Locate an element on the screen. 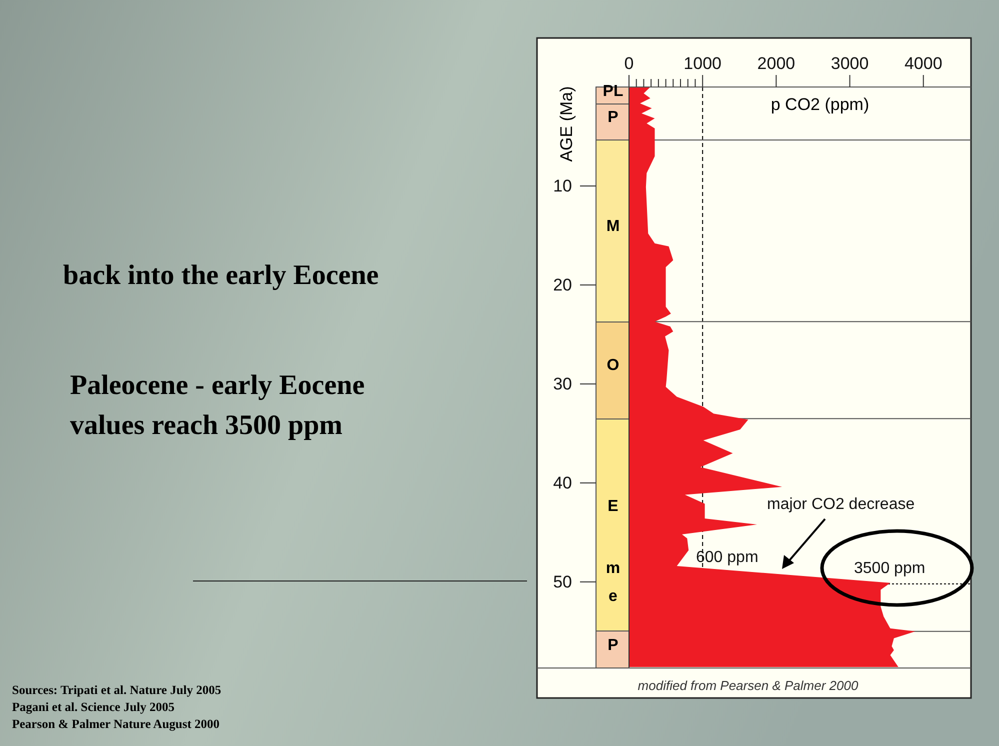  annotation: major CO2 decrease is located at coordinates (841, 504).